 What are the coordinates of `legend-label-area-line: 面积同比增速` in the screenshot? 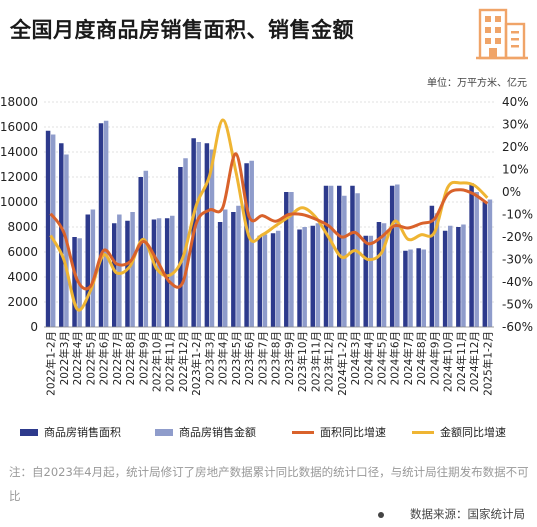 It's located at (353, 432).